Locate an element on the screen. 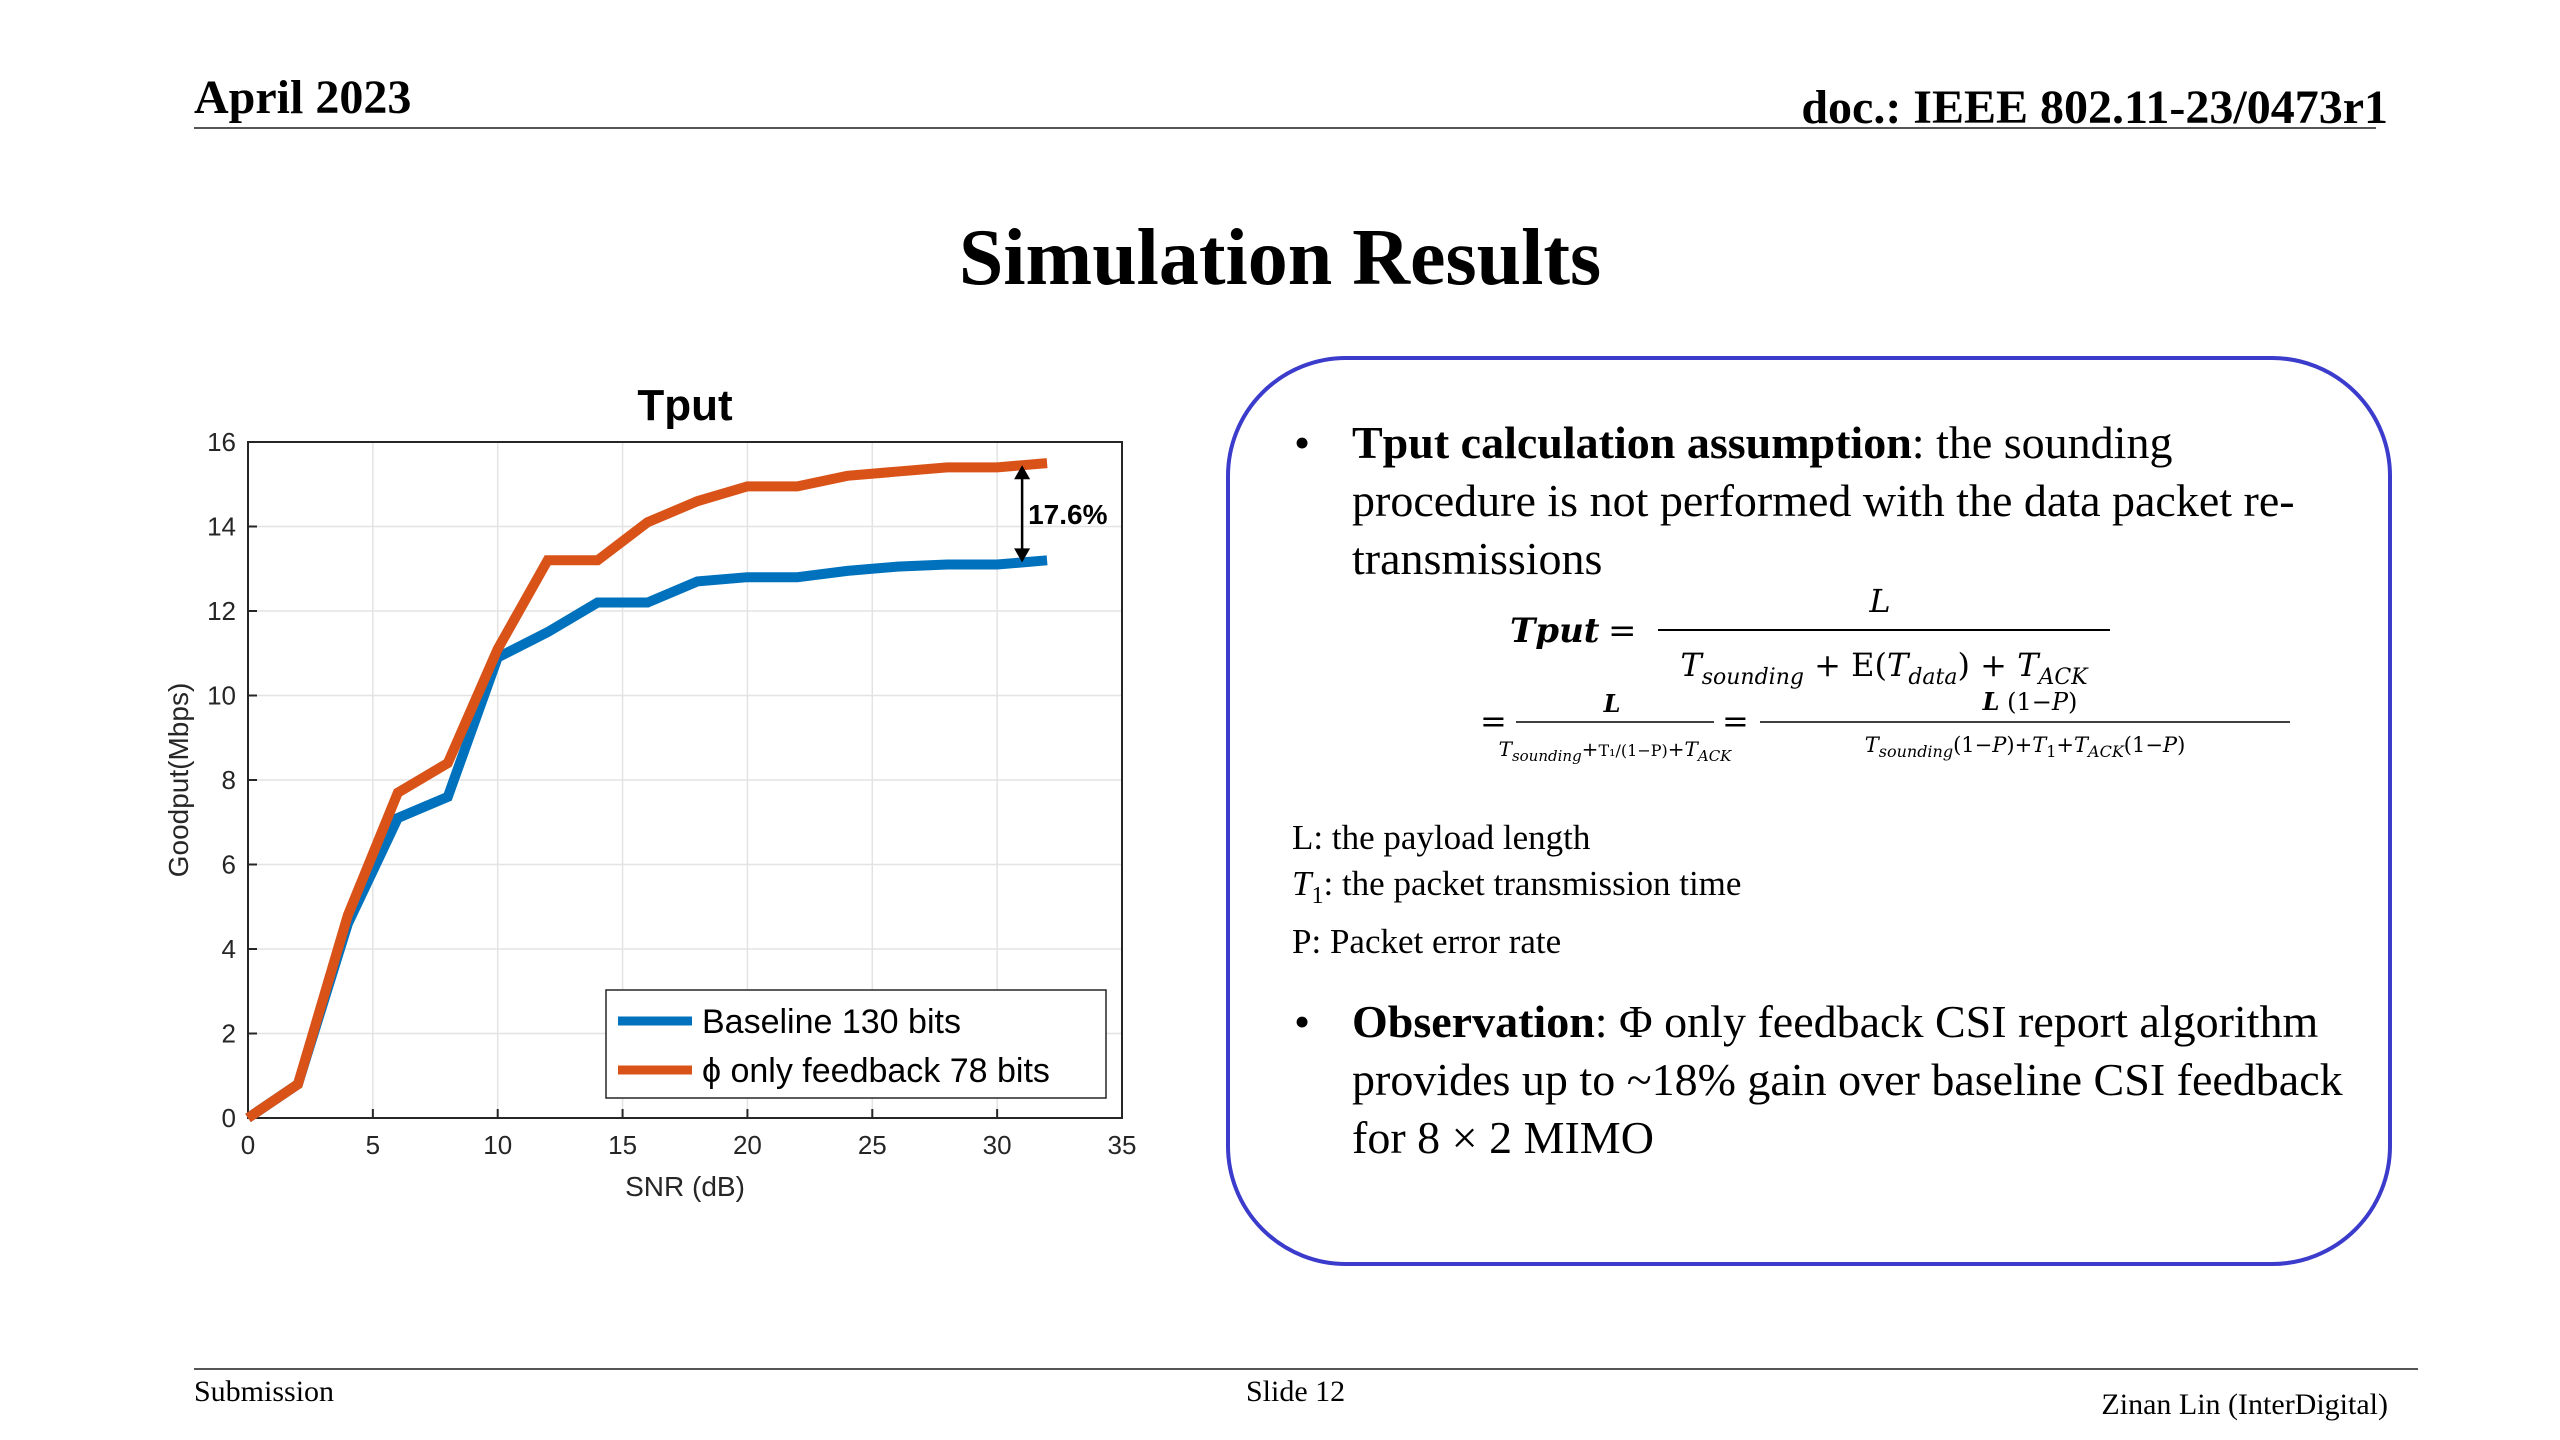 This screenshot has width=2560, height=1440. footer-author: Zinan Lin (InterDigital) is located at coordinates (2244, 1404).